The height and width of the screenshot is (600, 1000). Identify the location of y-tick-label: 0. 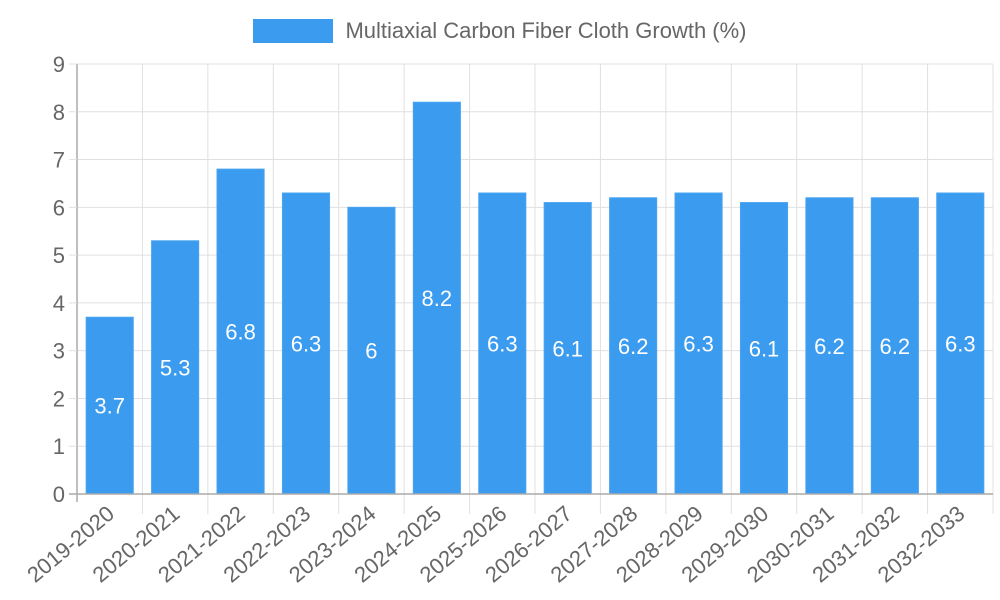
(59, 494).